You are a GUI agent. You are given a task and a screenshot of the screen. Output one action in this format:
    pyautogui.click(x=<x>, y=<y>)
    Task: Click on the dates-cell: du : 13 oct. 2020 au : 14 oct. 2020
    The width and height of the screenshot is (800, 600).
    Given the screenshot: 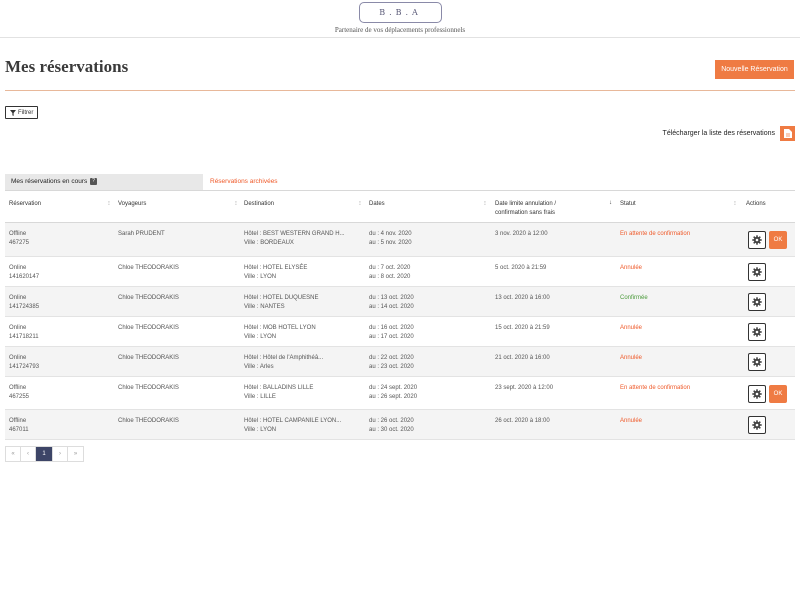 What is the action you would take?
    pyautogui.click(x=391, y=303)
    